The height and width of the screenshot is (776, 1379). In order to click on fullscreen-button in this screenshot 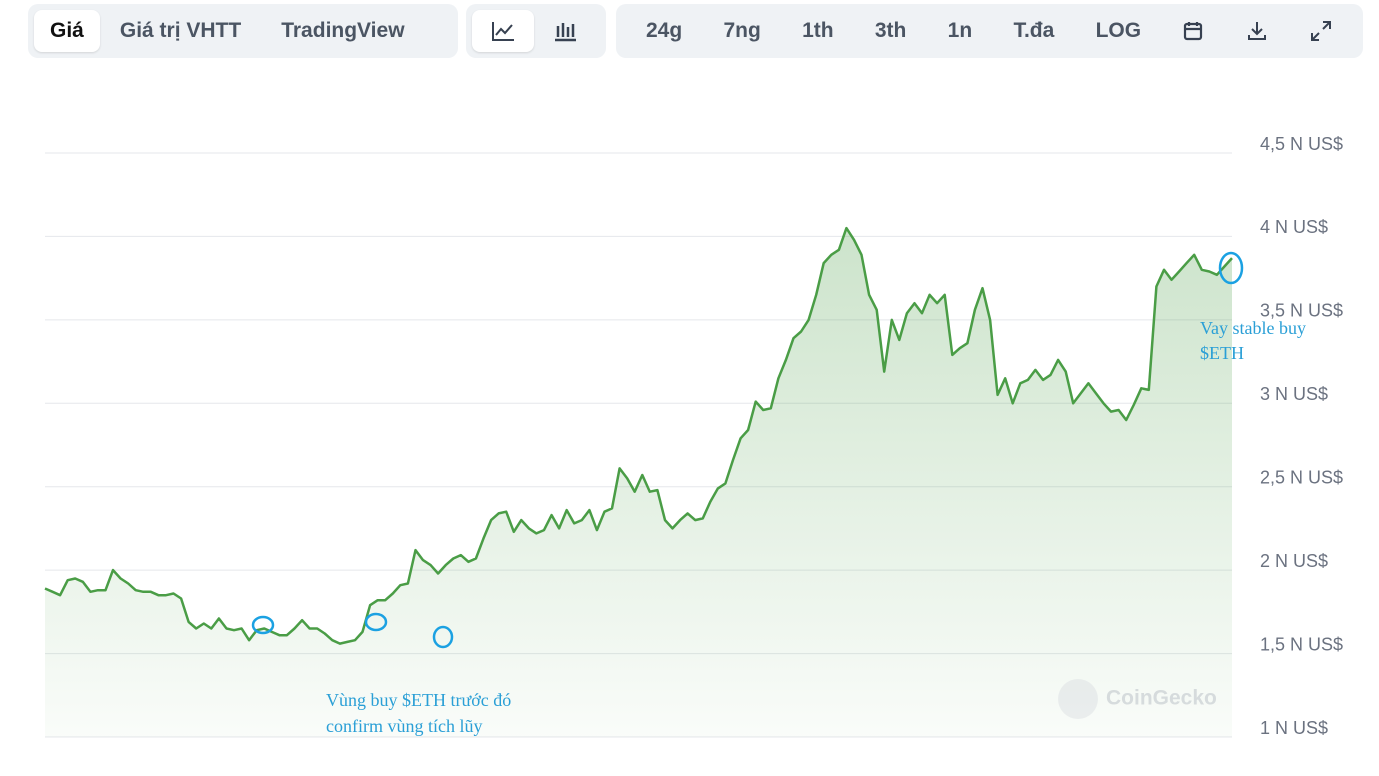, I will do `click(1321, 31)`.